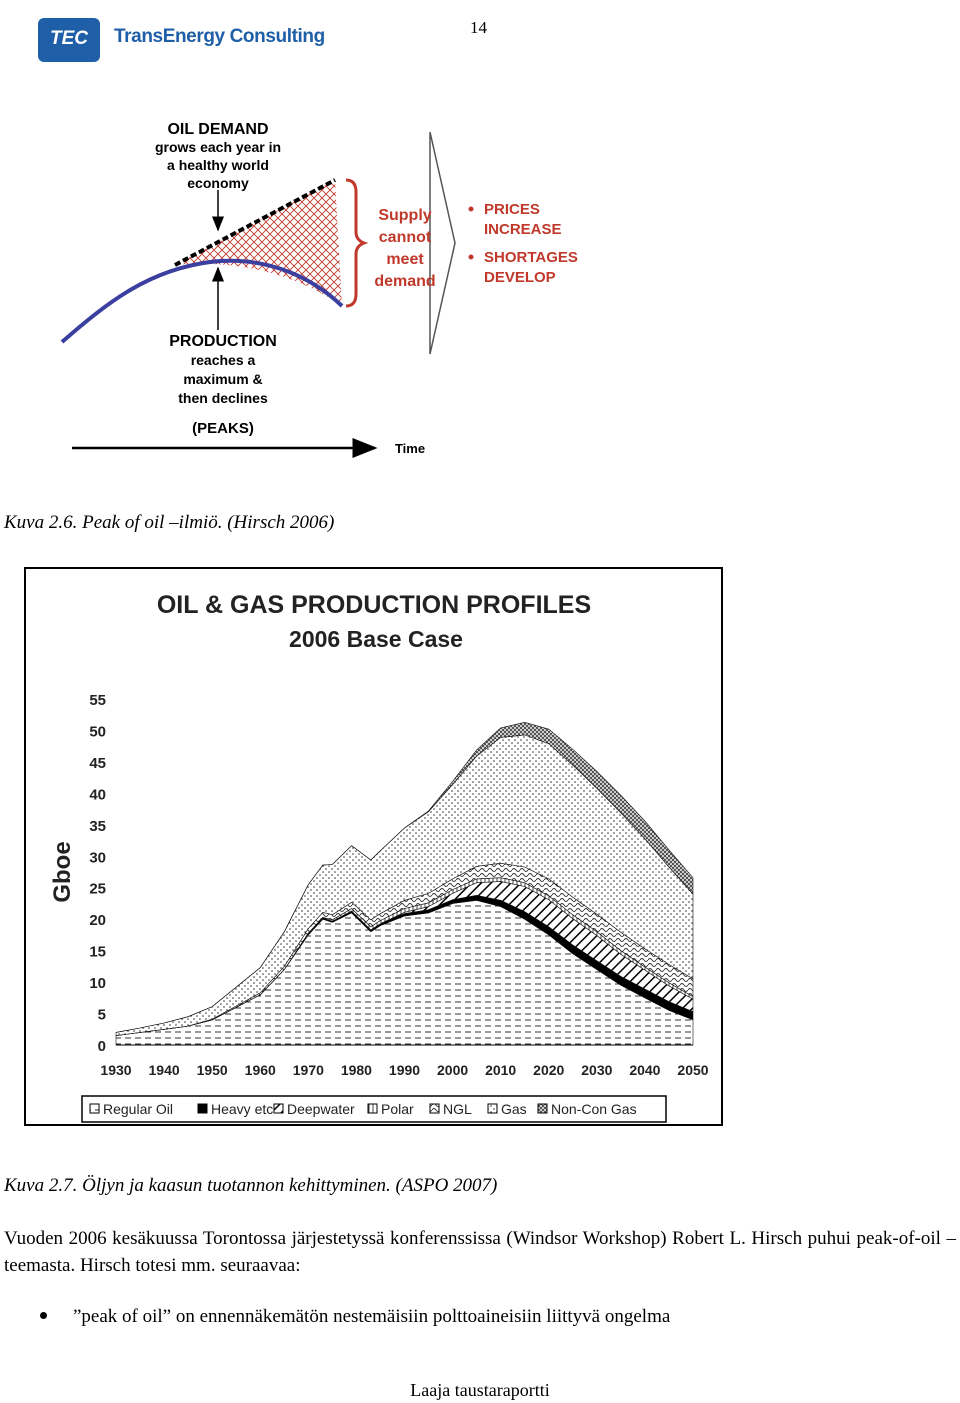  I want to click on x-tick-label-12: 2040, so click(644, 1070).